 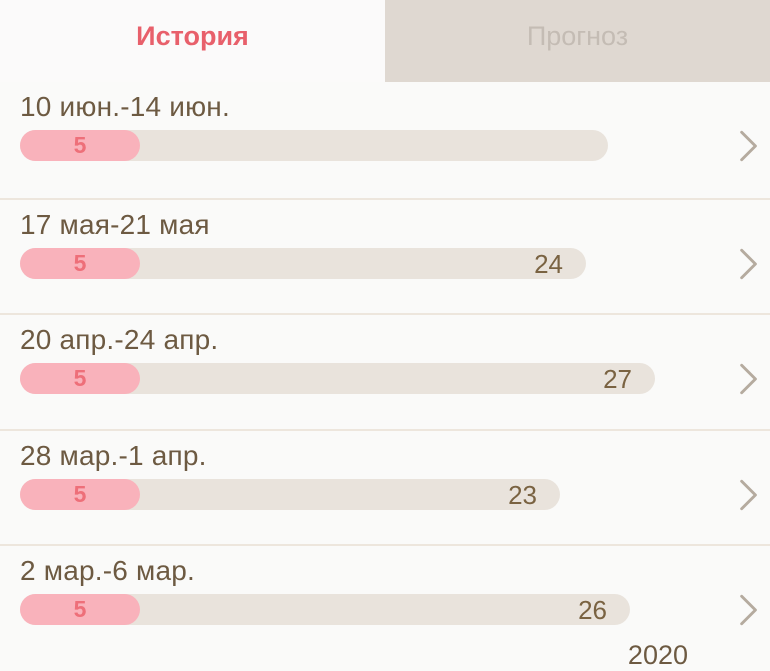 I want to click on date-range-label: 10 июн.-14 июн., so click(x=125, y=106).